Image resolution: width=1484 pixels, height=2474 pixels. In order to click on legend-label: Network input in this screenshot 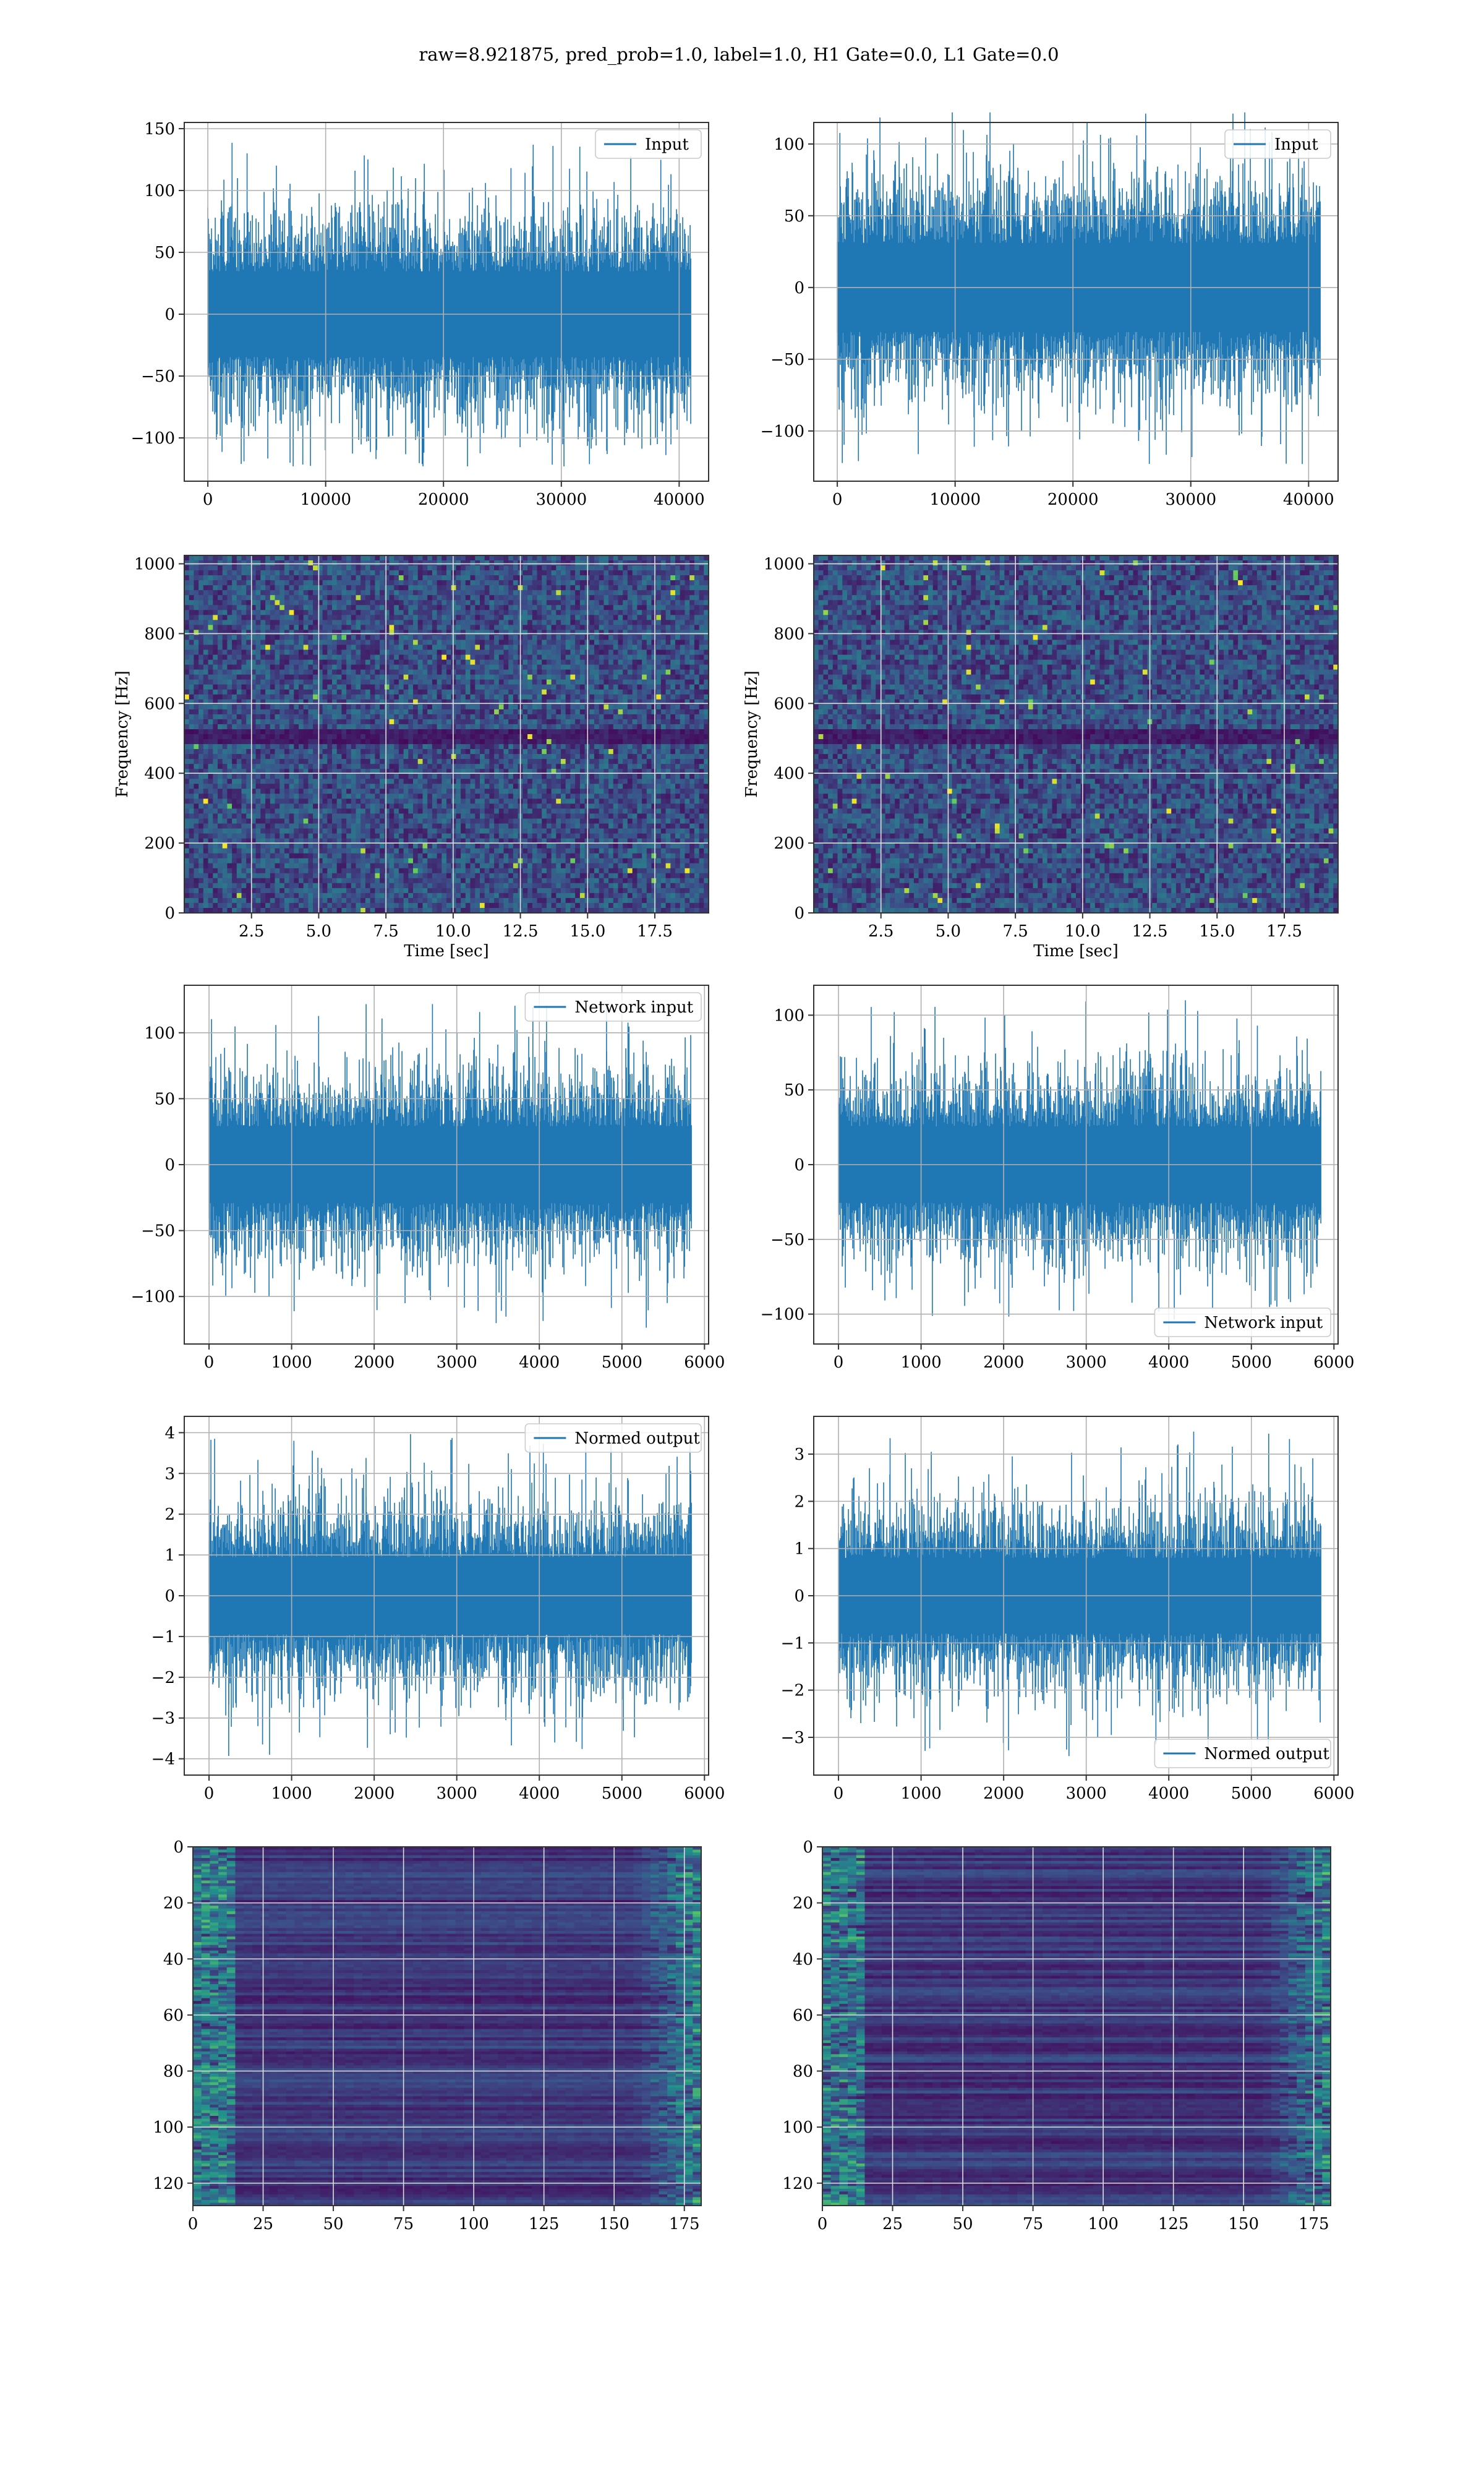, I will do `click(633, 1007)`.